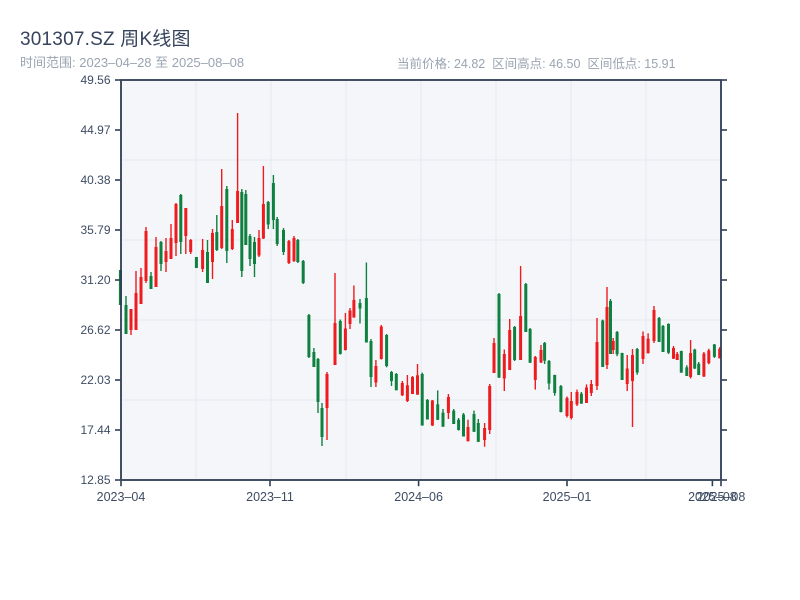 This screenshot has height=600, width=800. Describe the element at coordinates (95, 480) in the screenshot. I see `svg-text: 12.85` at that location.